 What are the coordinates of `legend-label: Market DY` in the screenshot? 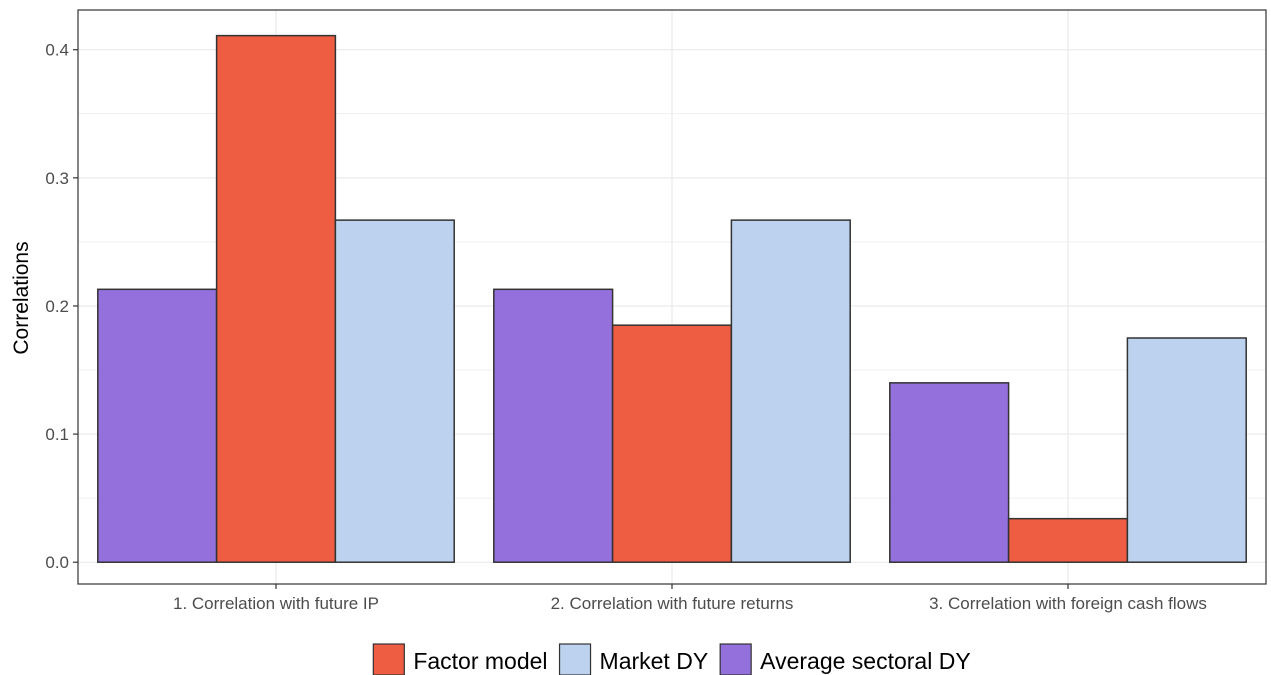 It's located at (654, 661).